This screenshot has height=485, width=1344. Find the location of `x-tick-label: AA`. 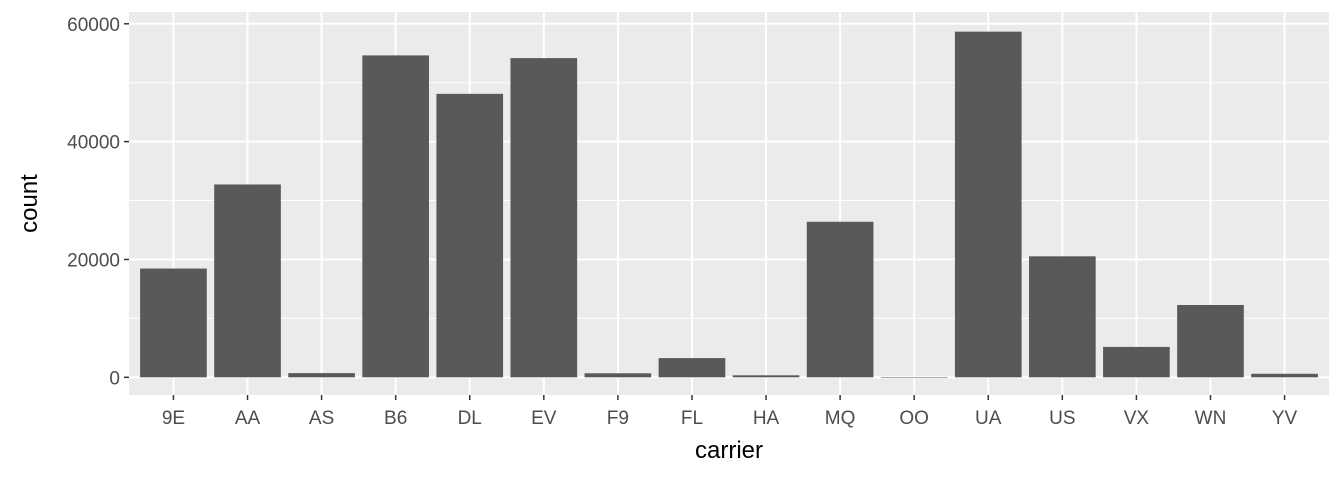

x-tick-label: AA is located at coordinates (248, 418).